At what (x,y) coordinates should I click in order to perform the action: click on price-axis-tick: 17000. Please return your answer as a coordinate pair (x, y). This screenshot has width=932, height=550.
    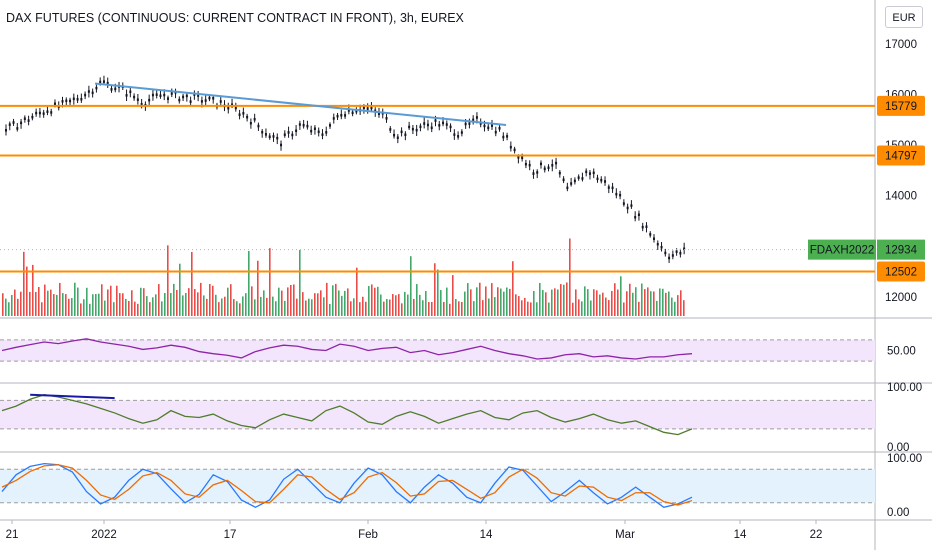
    Looking at the image, I should click on (901, 45).